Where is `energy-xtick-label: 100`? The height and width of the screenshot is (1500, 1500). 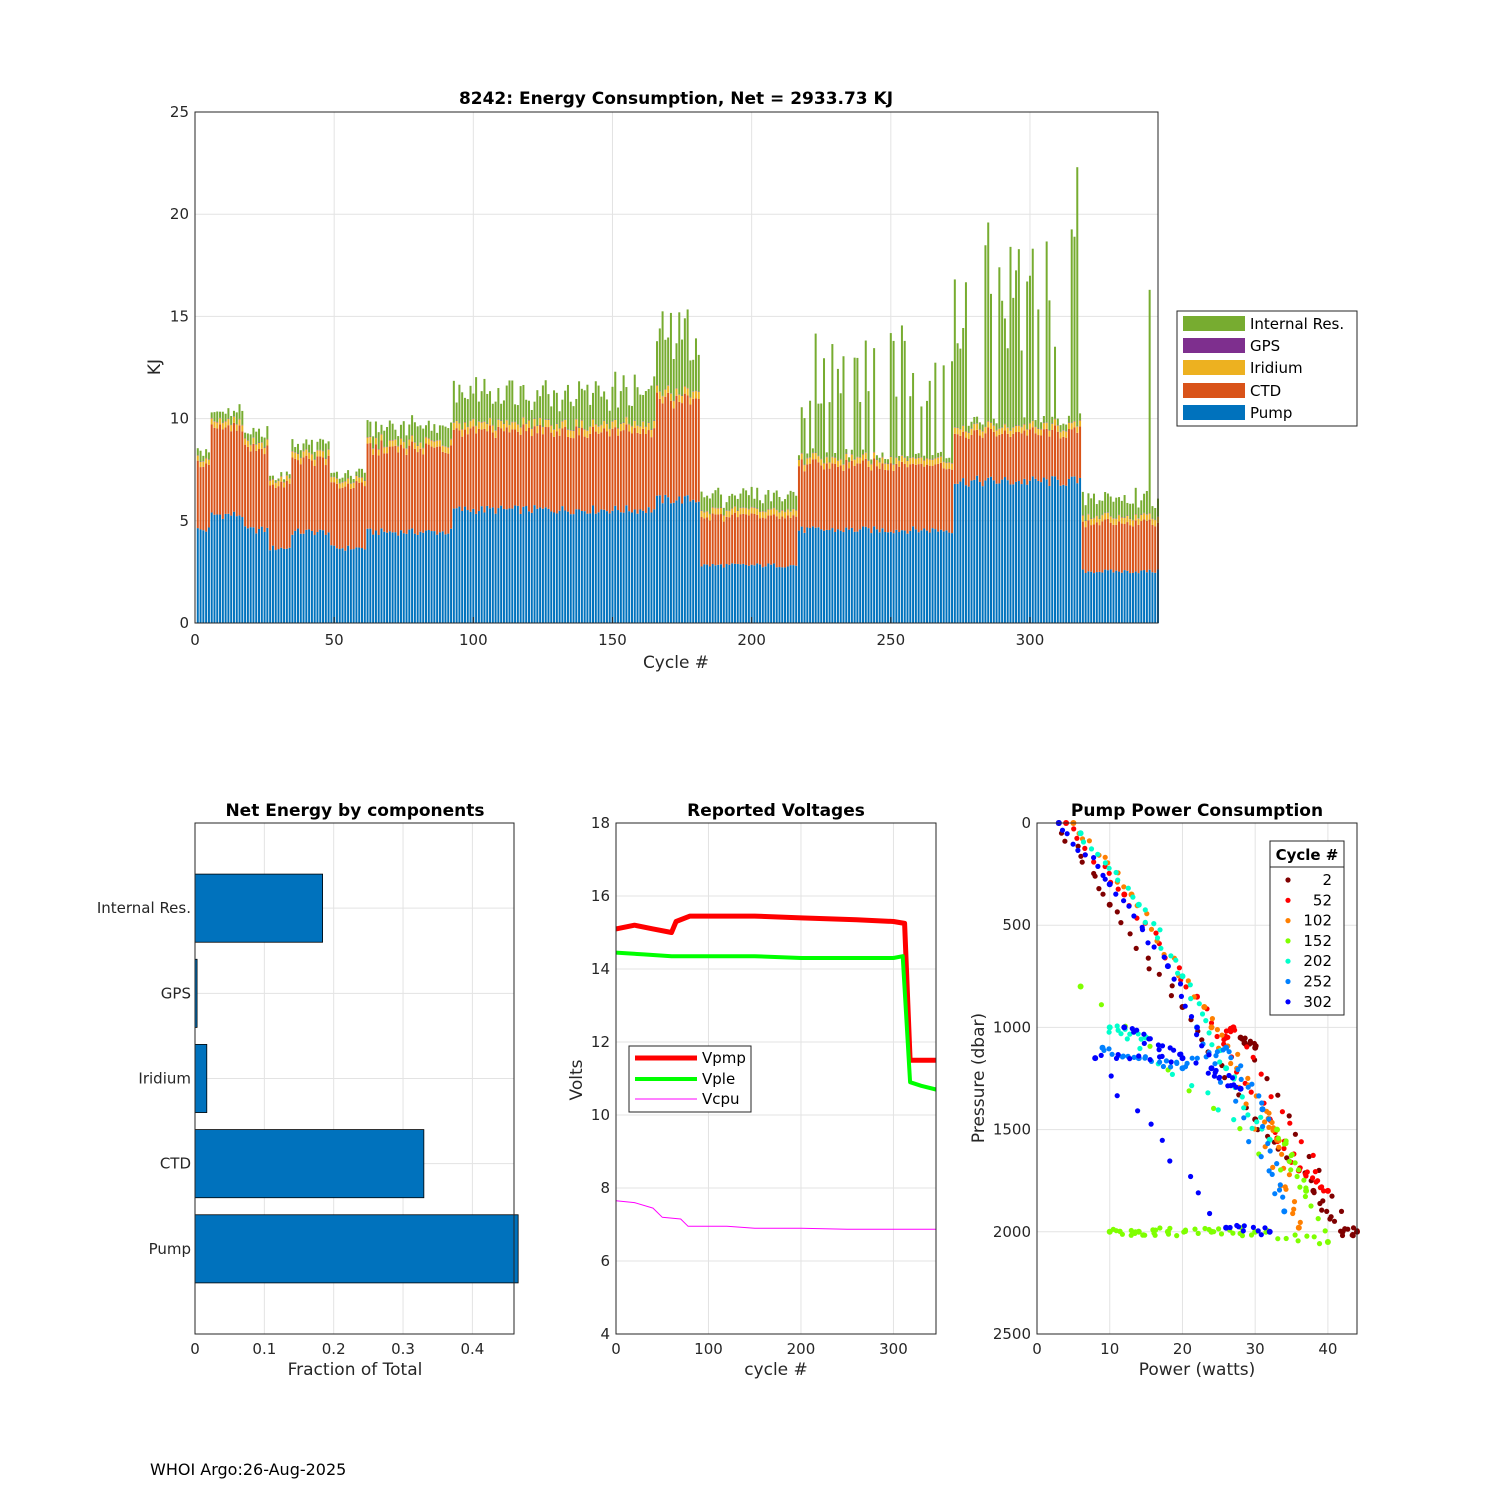
energy-xtick-label: 100 is located at coordinates (473, 640).